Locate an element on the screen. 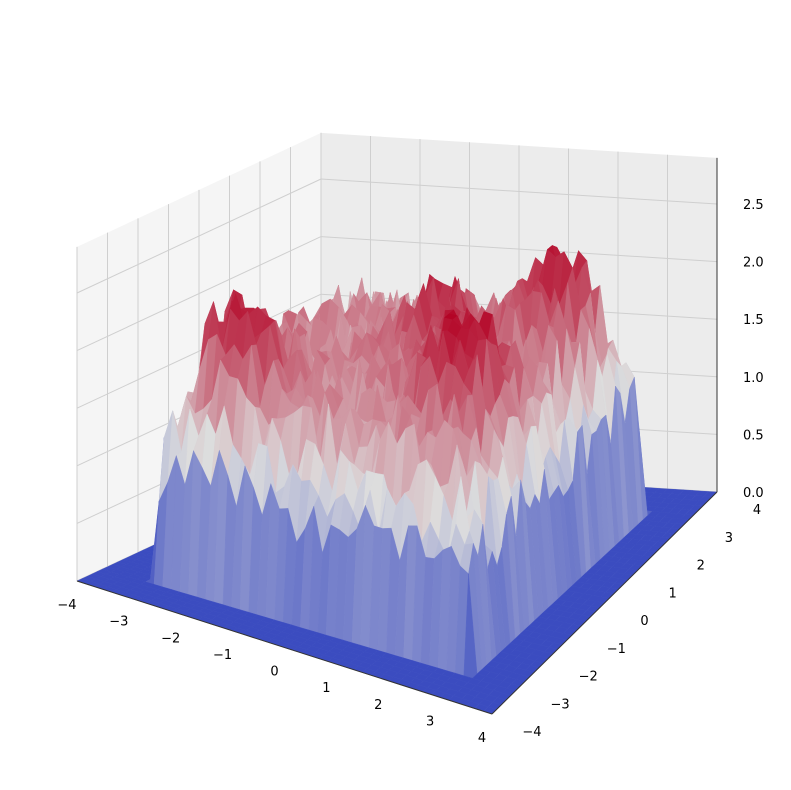 This screenshot has height=790, width=791. y-tick-label: 0 is located at coordinates (644, 621).